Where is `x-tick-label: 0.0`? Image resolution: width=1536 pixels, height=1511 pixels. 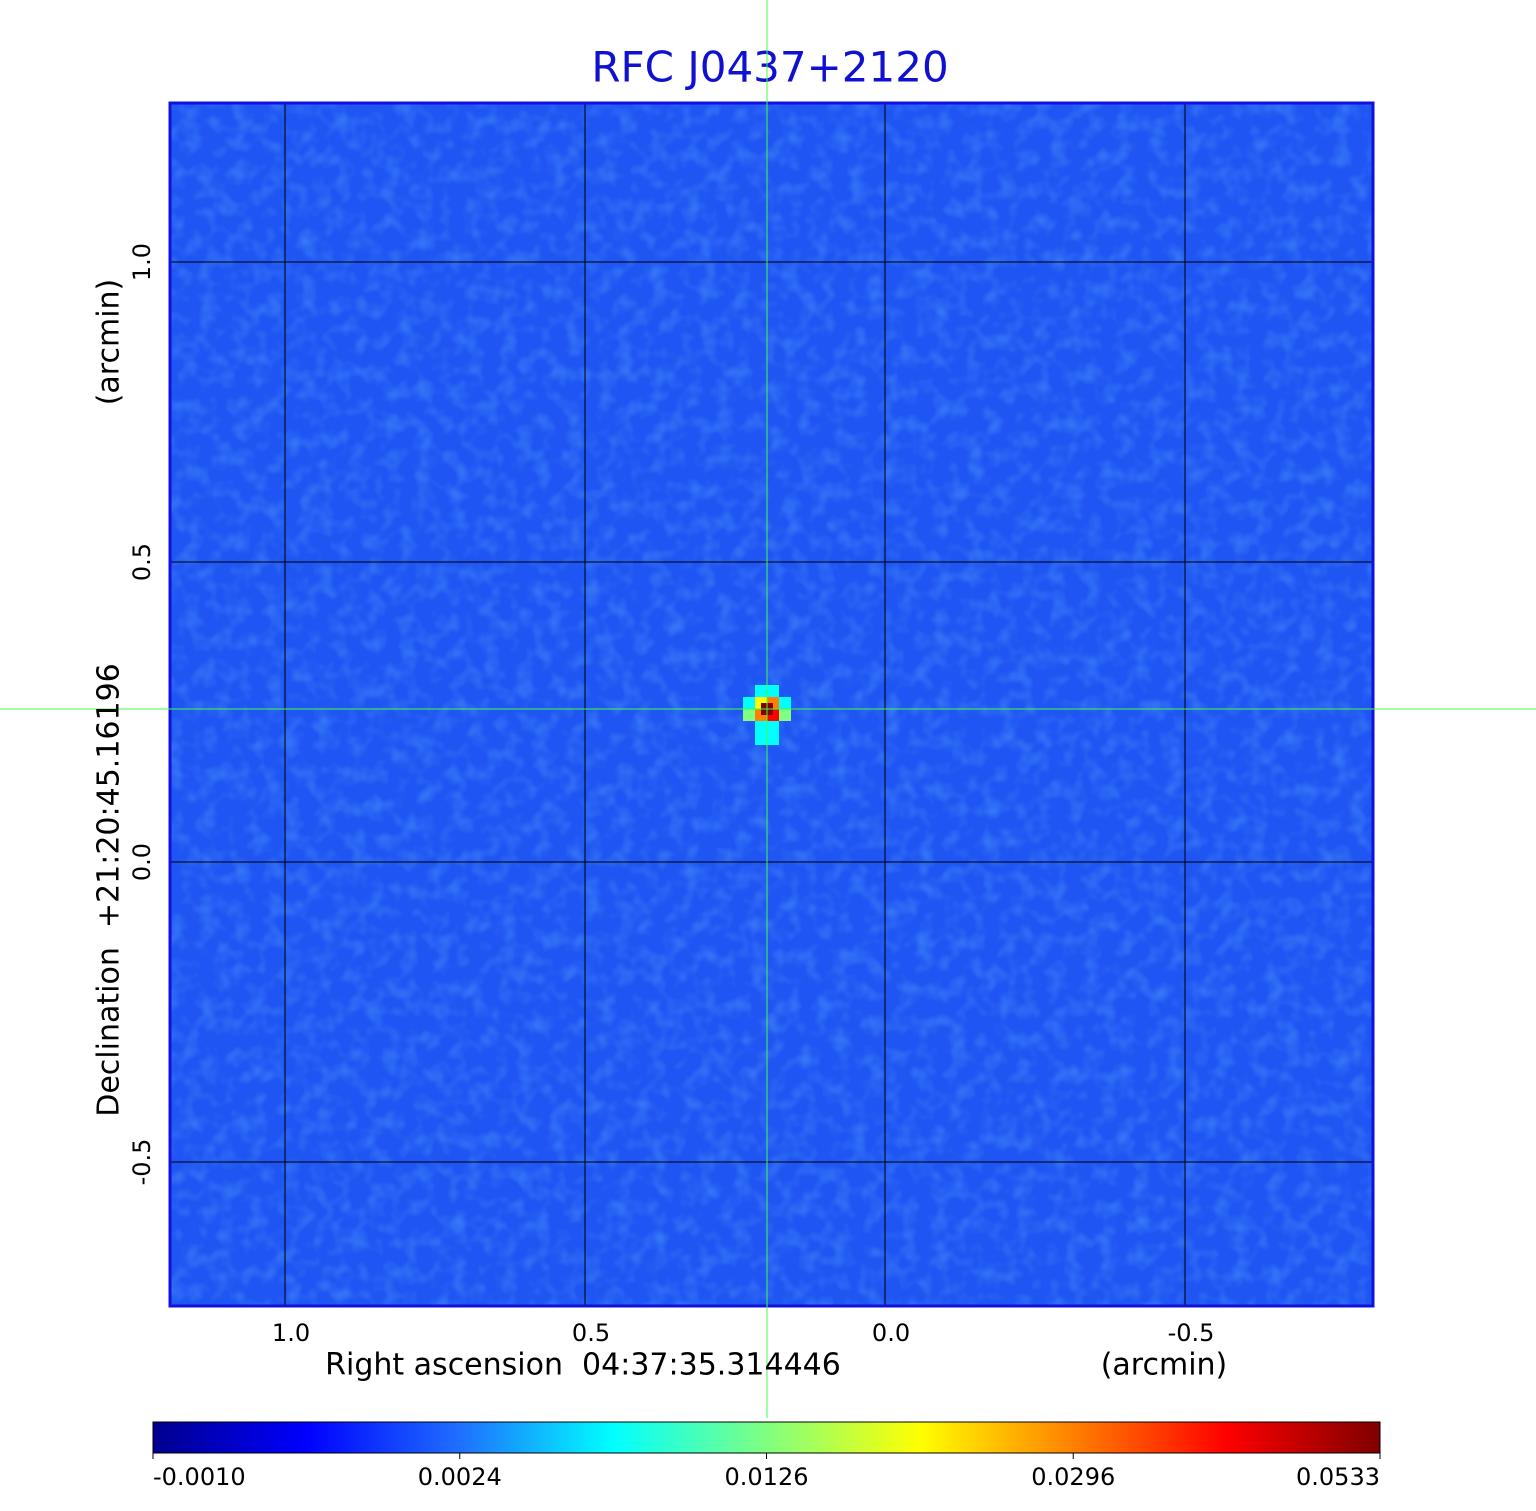
x-tick-label: 0.0 is located at coordinates (891, 1333).